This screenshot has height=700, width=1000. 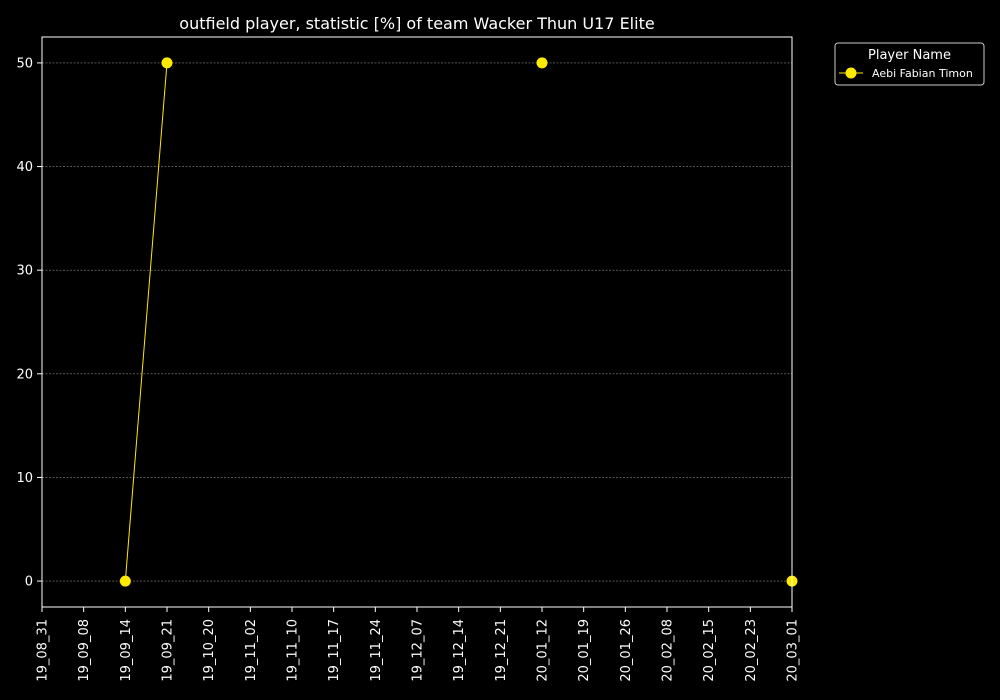 What do you see at coordinates (584, 650) in the screenshot?
I see `x-tick-label: 20_01_19` at bounding box center [584, 650].